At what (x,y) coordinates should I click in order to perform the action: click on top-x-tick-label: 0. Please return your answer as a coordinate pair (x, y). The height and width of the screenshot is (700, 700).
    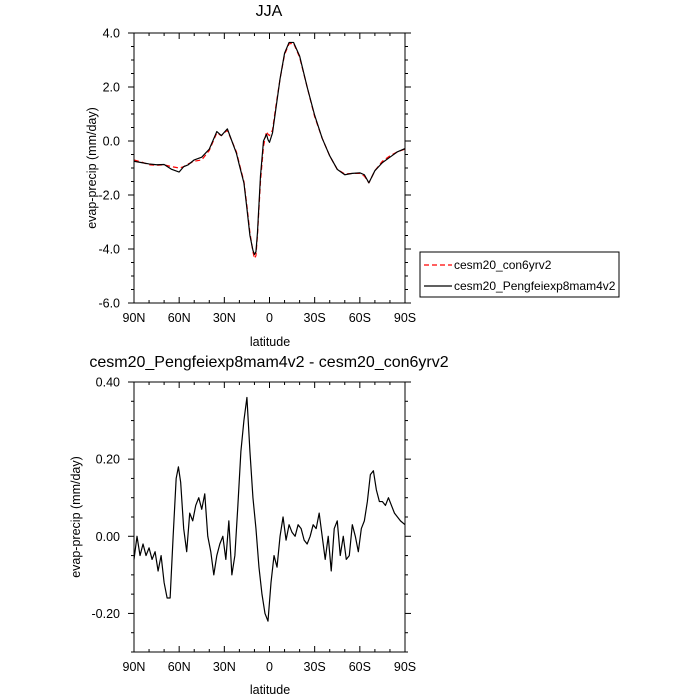
    Looking at the image, I should click on (269, 318).